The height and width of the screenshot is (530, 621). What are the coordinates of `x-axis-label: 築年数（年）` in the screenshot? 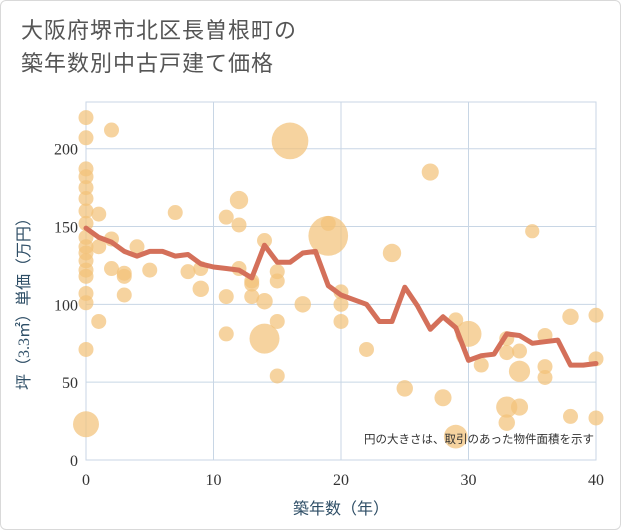 It's located at (341, 509).